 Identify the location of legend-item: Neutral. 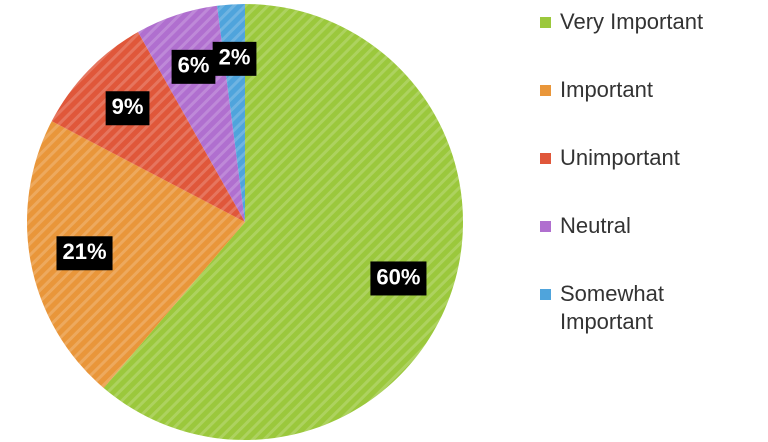
(640, 246).